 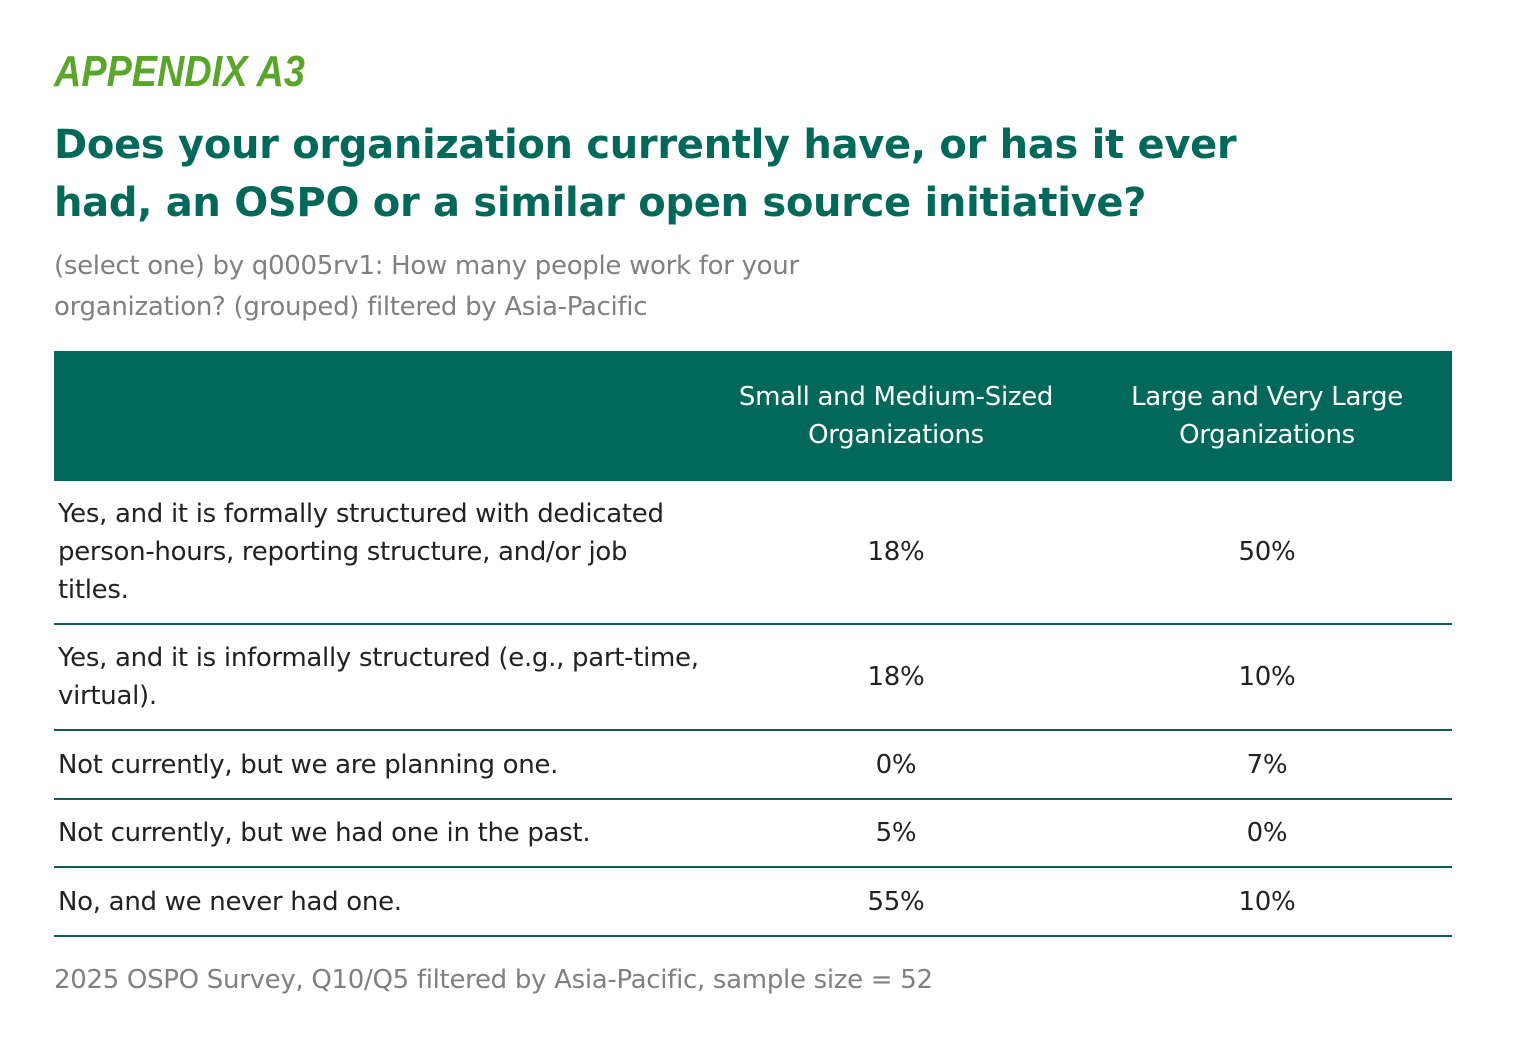 What do you see at coordinates (896, 416) in the screenshot?
I see `header-small-medium: Small and Medium-Sized Organizations` at bounding box center [896, 416].